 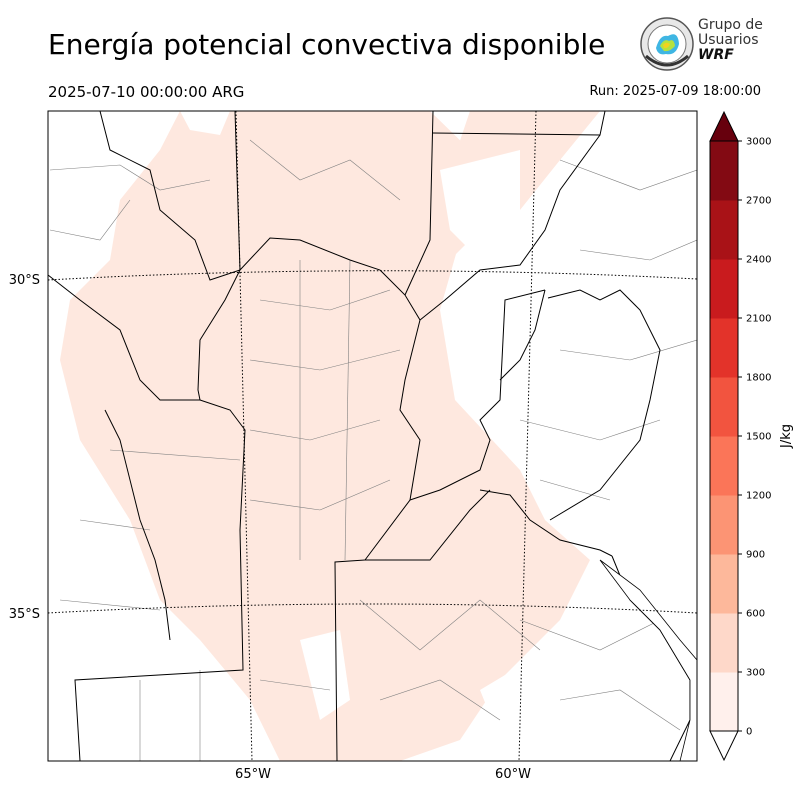 What do you see at coordinates (758, 201) in the screenshot?
I see `colorbar-tick-label: 2700` at bounding box center [758, 201].